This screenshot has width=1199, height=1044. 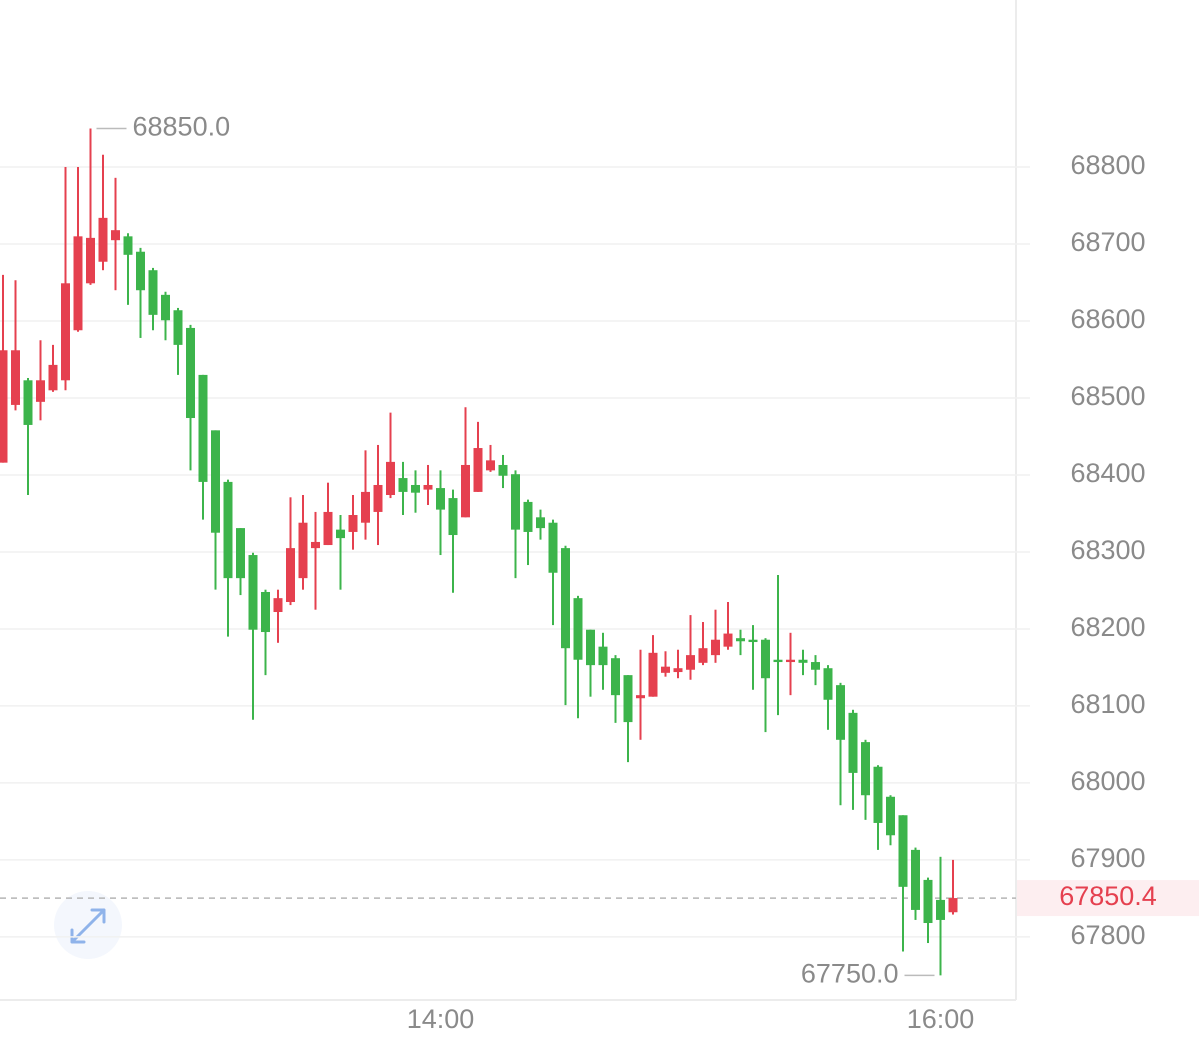 I want to click on expand-button, so click(x=88, y=925).